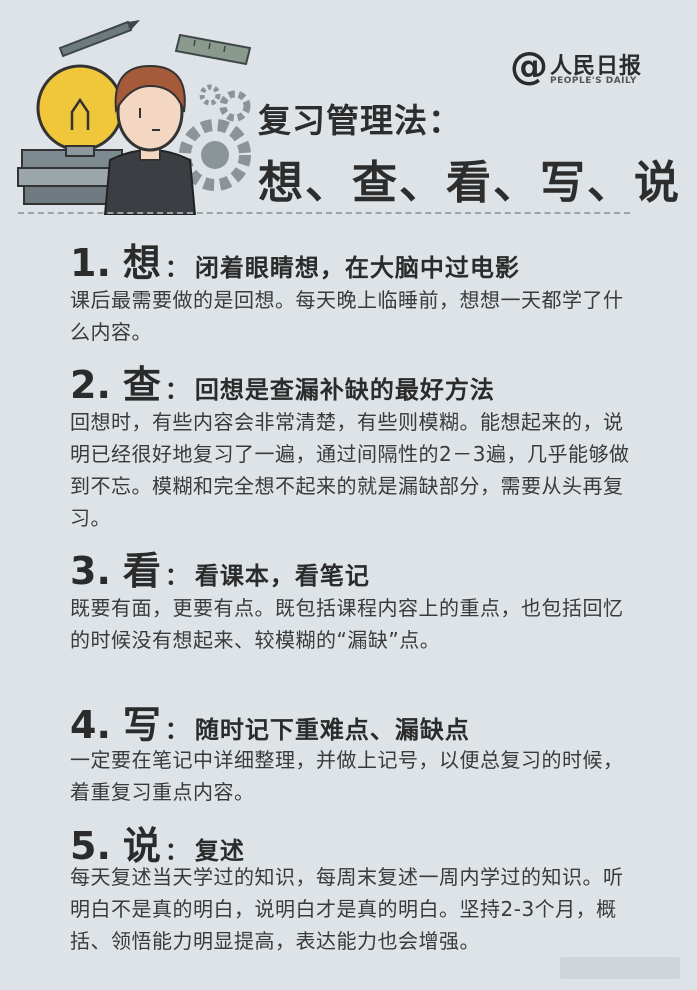  Describe the element at coordinates (150, 139) in the screenshot. I see `student-avatar` at that location.